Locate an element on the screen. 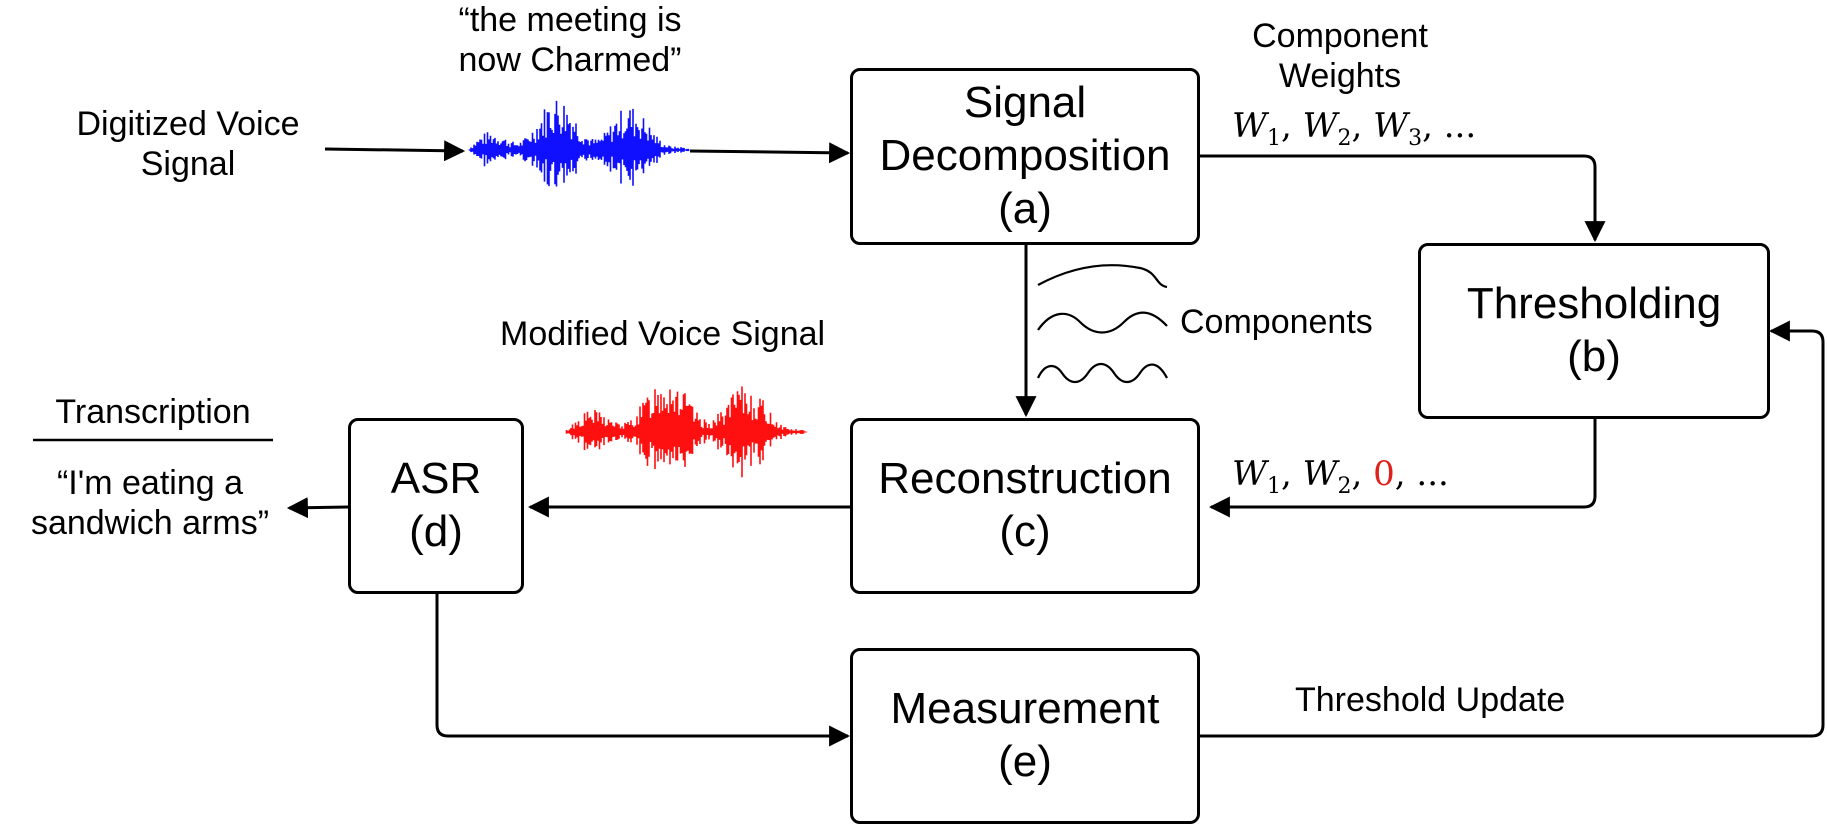 The width and height of the screenshot is (1827, 827). input-quote: “the meeting is now Charmed” is located at coordinates (570, 40).